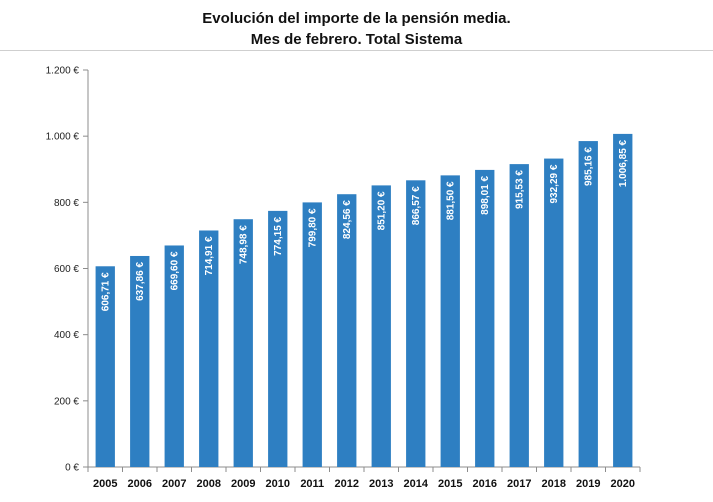 The image size is (713, 502). What do you see at coordinates (106, 291) in the screenshot?
I see `bar-data-label: 606,71 €` at bounding box center [106, 291].